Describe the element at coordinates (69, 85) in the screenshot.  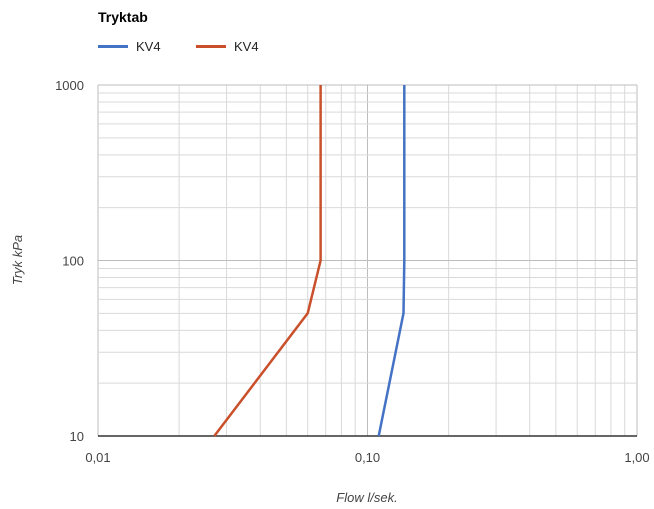
I see `y-tick-label-2: 1000` at that location.